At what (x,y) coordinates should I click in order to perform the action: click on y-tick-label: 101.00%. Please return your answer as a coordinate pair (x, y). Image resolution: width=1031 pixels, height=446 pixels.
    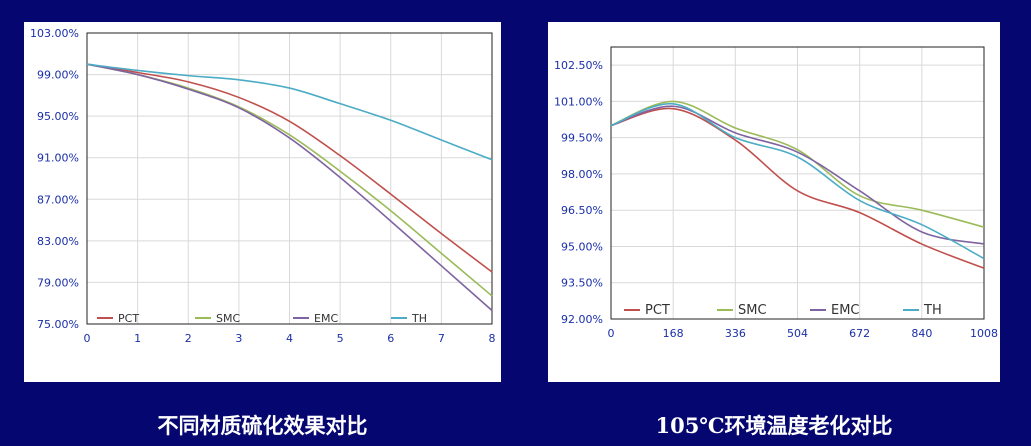
    Looking at the image, I should click on (578, 101).